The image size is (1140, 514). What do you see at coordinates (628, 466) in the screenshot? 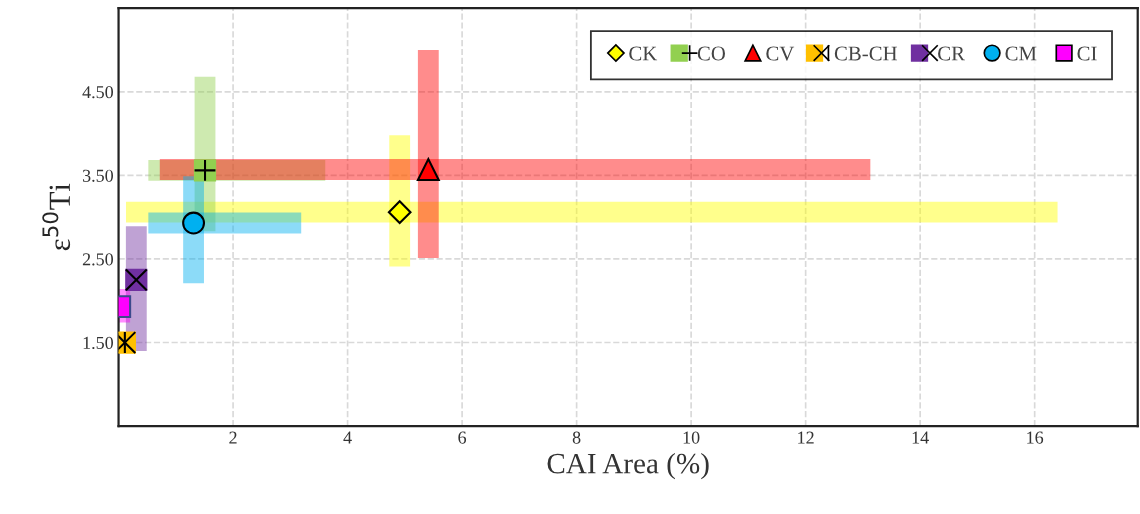
I see `x-axis-title: CAI Area (%)` at bounding box center [628, 466].